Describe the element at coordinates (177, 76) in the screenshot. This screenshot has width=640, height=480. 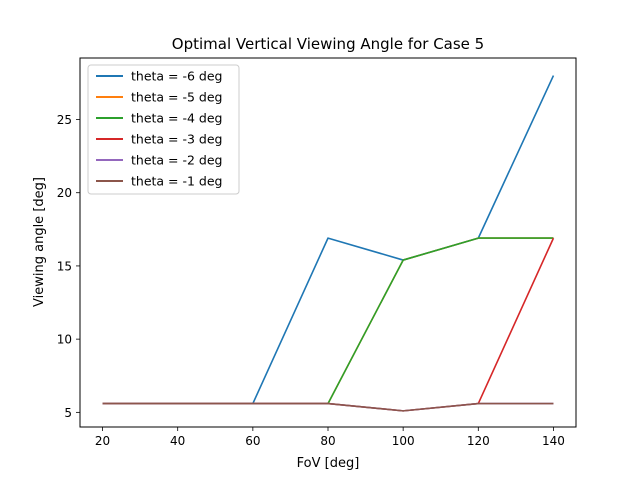
I see `legend-label-1: theta = -6 deg` at that location.